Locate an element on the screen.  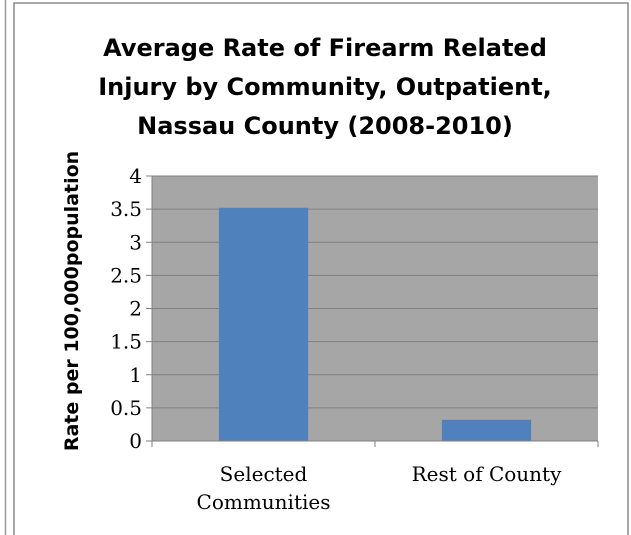
y-tick-label: 3 is located at coordinates (135, 242).